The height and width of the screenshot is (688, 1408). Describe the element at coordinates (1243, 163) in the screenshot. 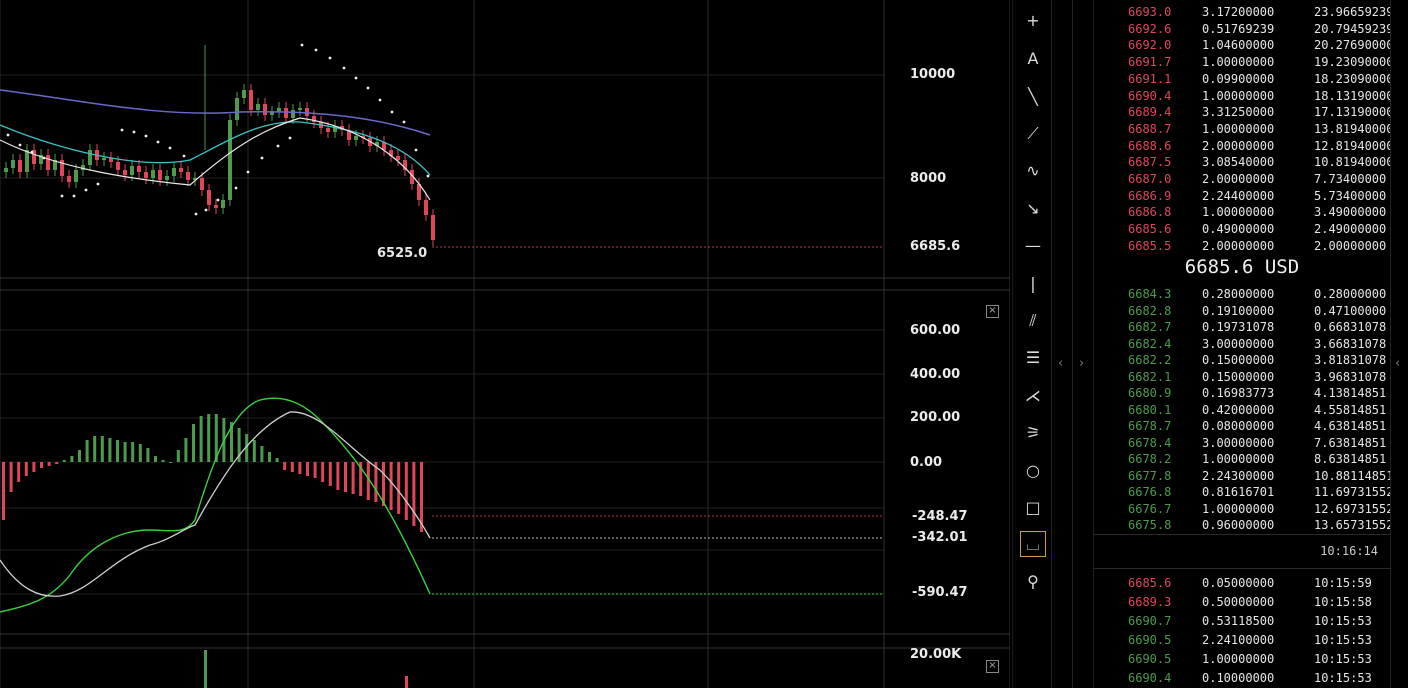

I see `ask-row: 6687.5 3.08540000 10.81940000` at that location.